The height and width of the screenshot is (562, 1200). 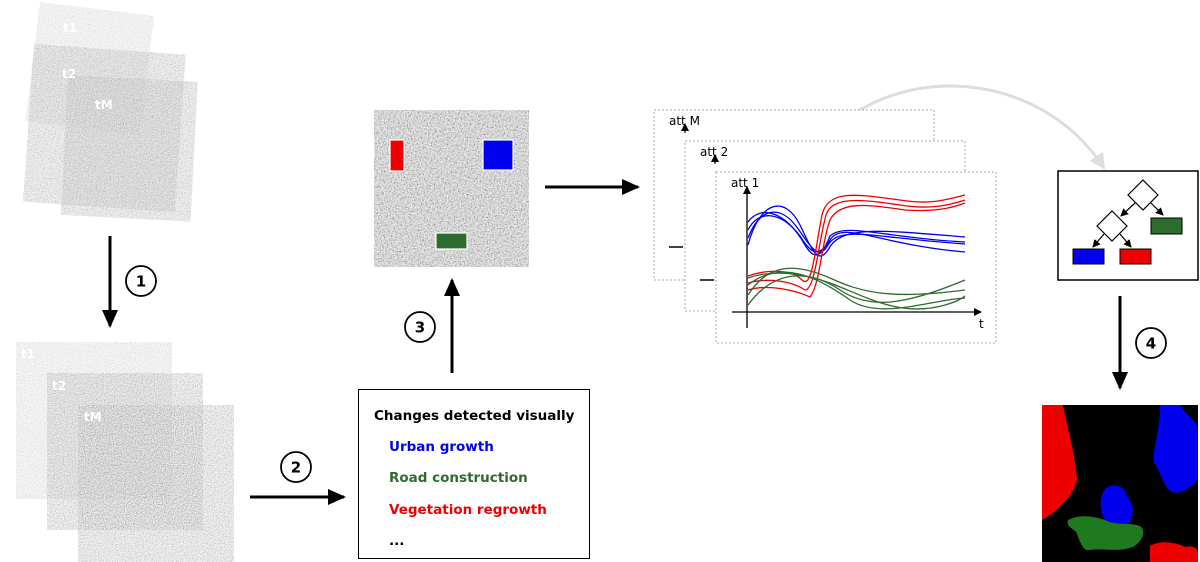 I want to click on step-2-circle: 2, so click(x=296, y=467).